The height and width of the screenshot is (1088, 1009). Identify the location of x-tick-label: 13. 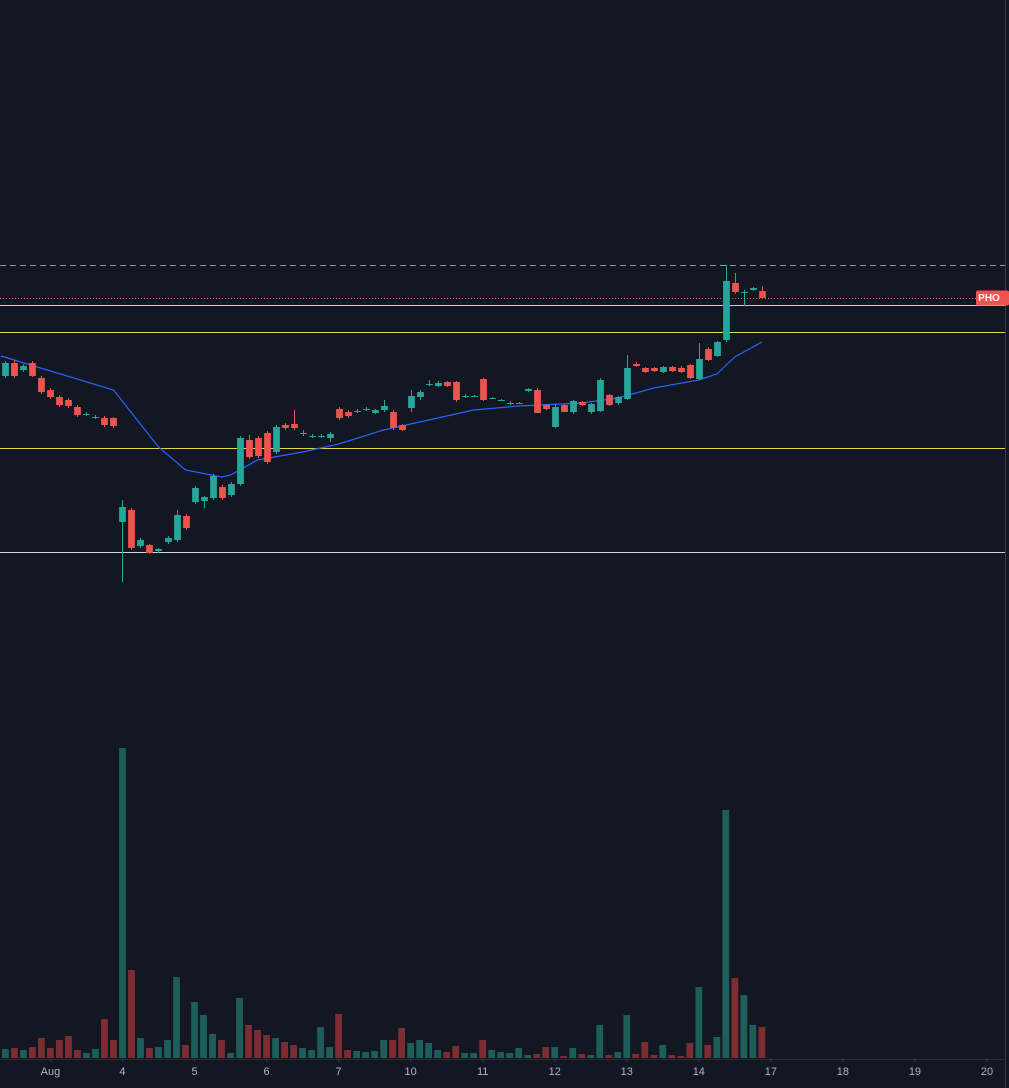
(627, 1072).